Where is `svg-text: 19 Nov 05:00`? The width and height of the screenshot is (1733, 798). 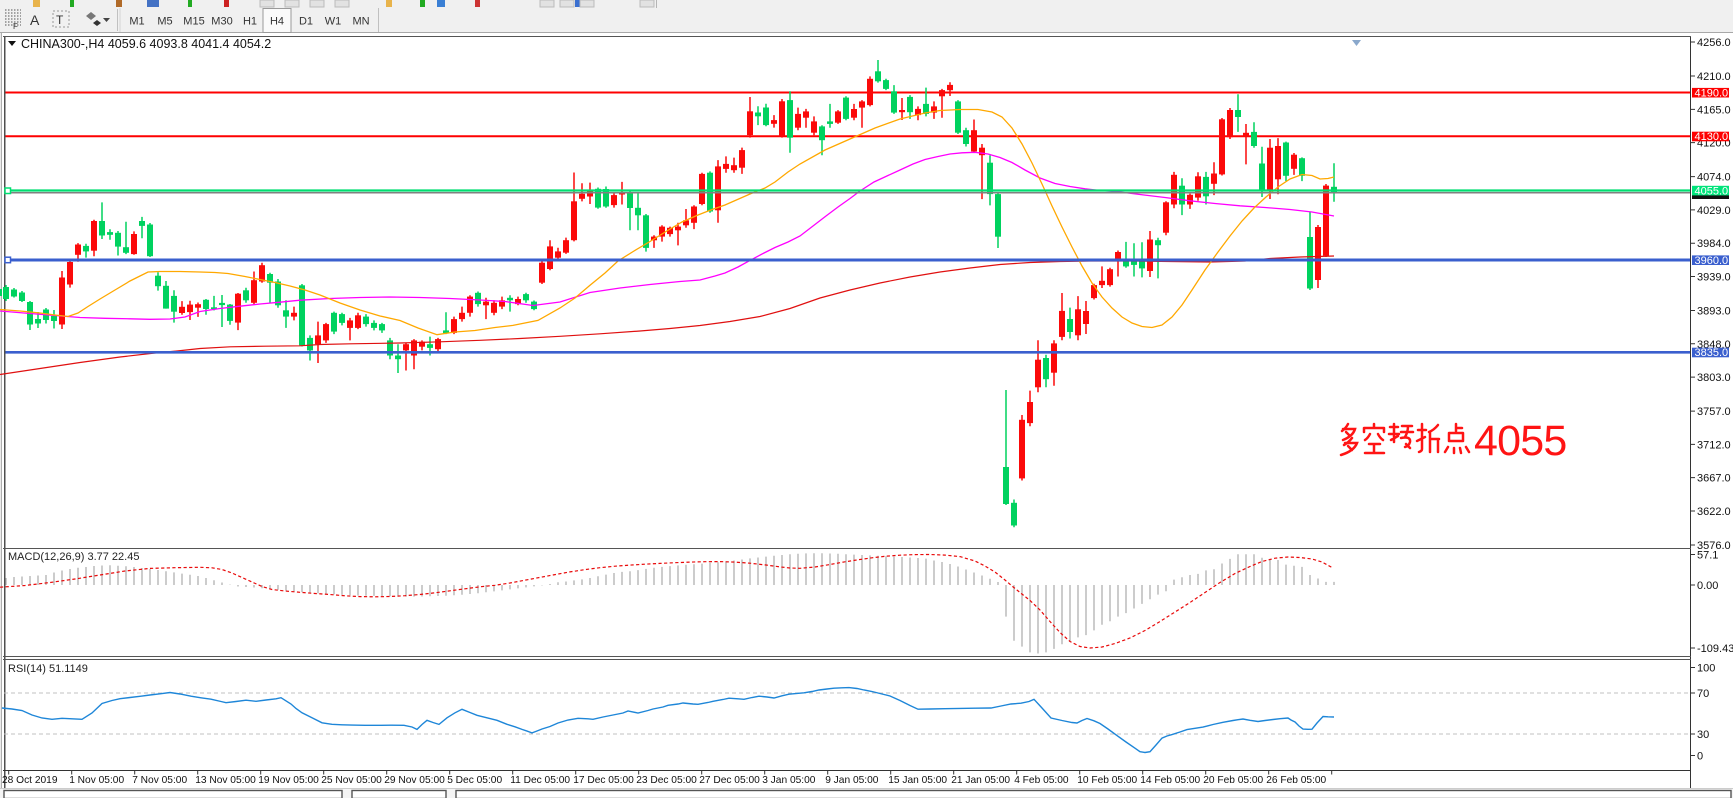
svg-text: 19 Nov 05:00 is located at coordinates (288, 780).